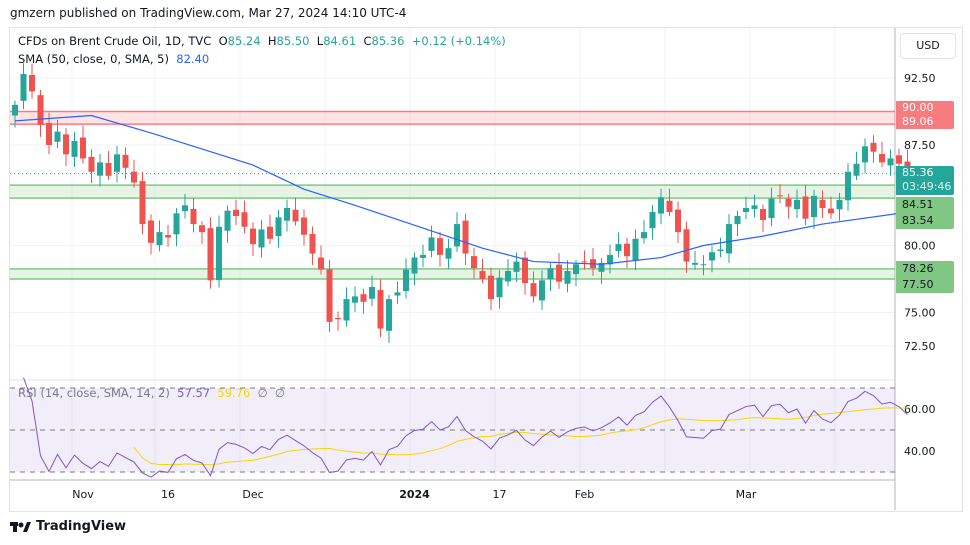 This screenshot has width=970, height=545. Describe the element at coordinates (918, 220) in the screenshot. I see `tag-83-54: 83.54` at that location.